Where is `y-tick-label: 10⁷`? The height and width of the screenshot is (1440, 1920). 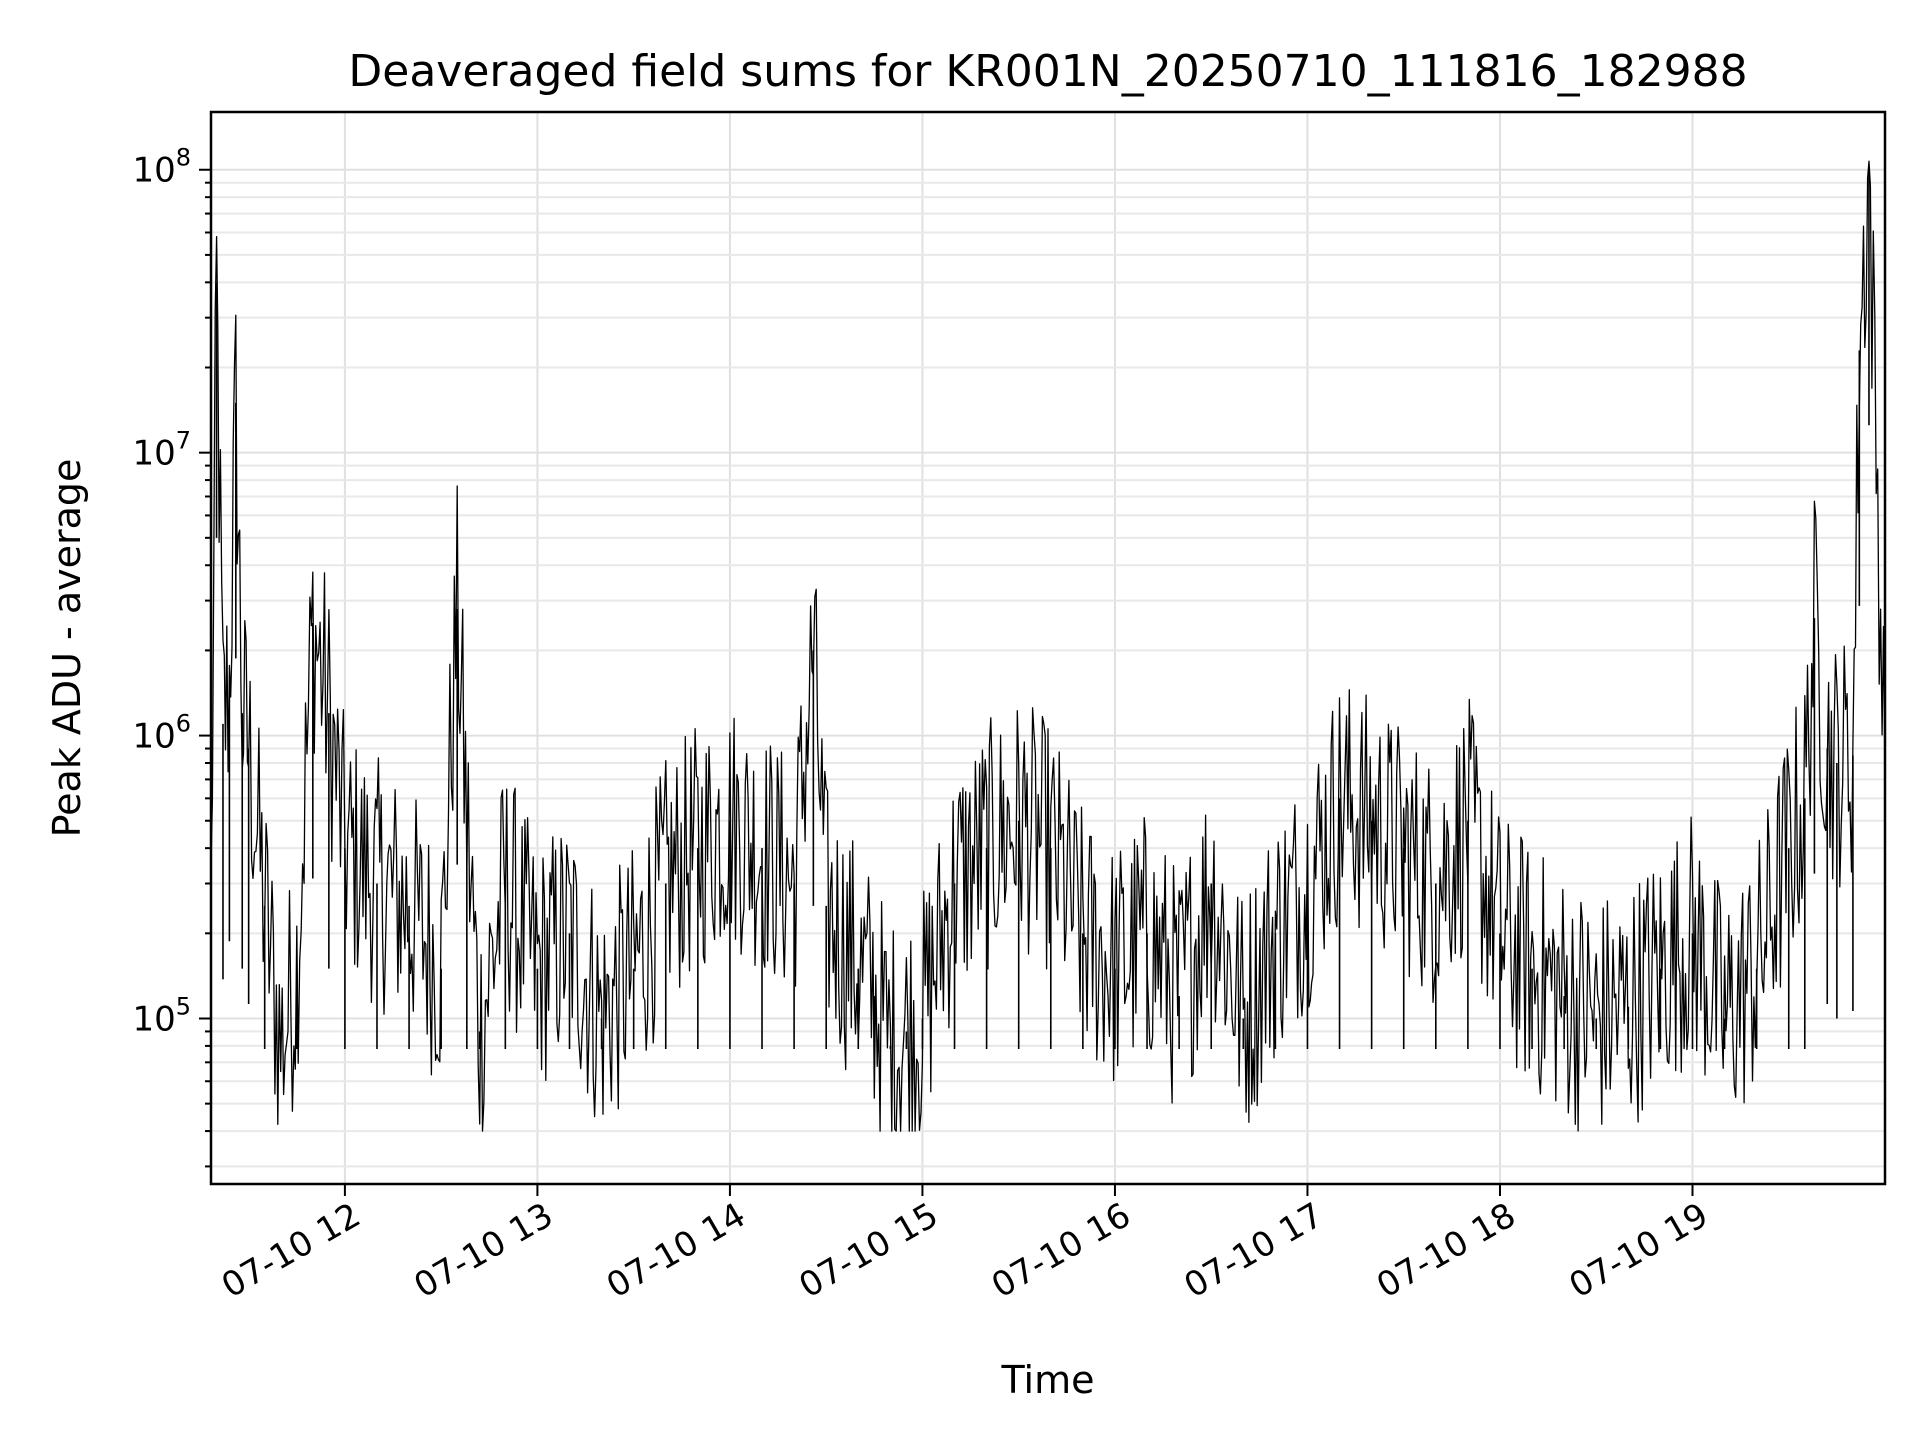
y-tick-label: 10⁷ is located at coordinates (161, 450).